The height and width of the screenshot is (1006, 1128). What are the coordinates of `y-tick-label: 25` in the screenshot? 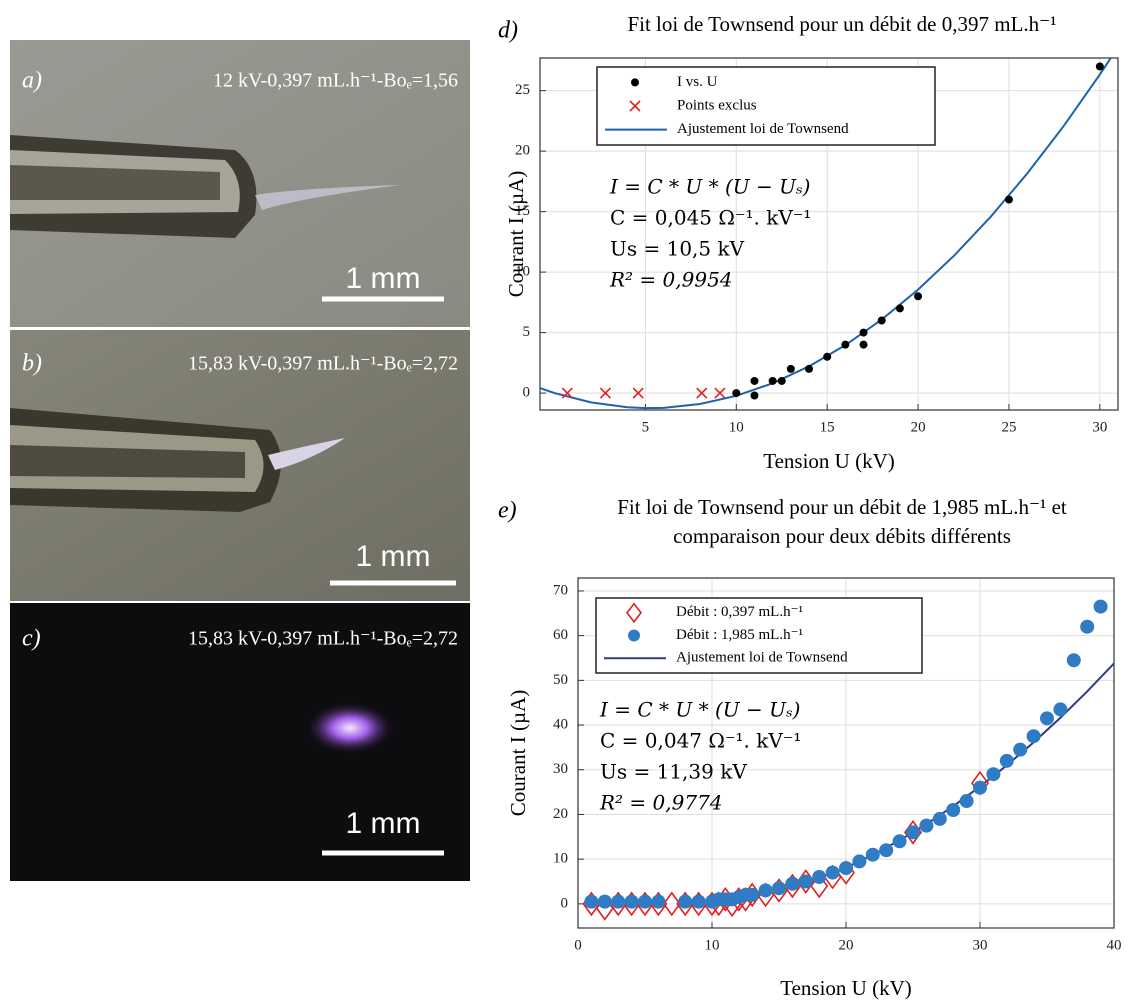 It's located at (522, 90).